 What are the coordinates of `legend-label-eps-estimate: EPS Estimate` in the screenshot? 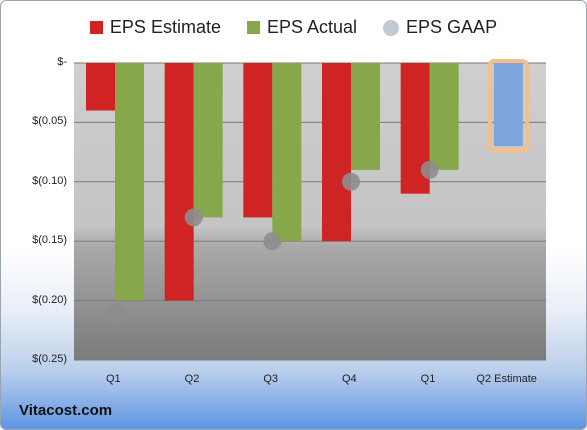 It's located at (165, 27).